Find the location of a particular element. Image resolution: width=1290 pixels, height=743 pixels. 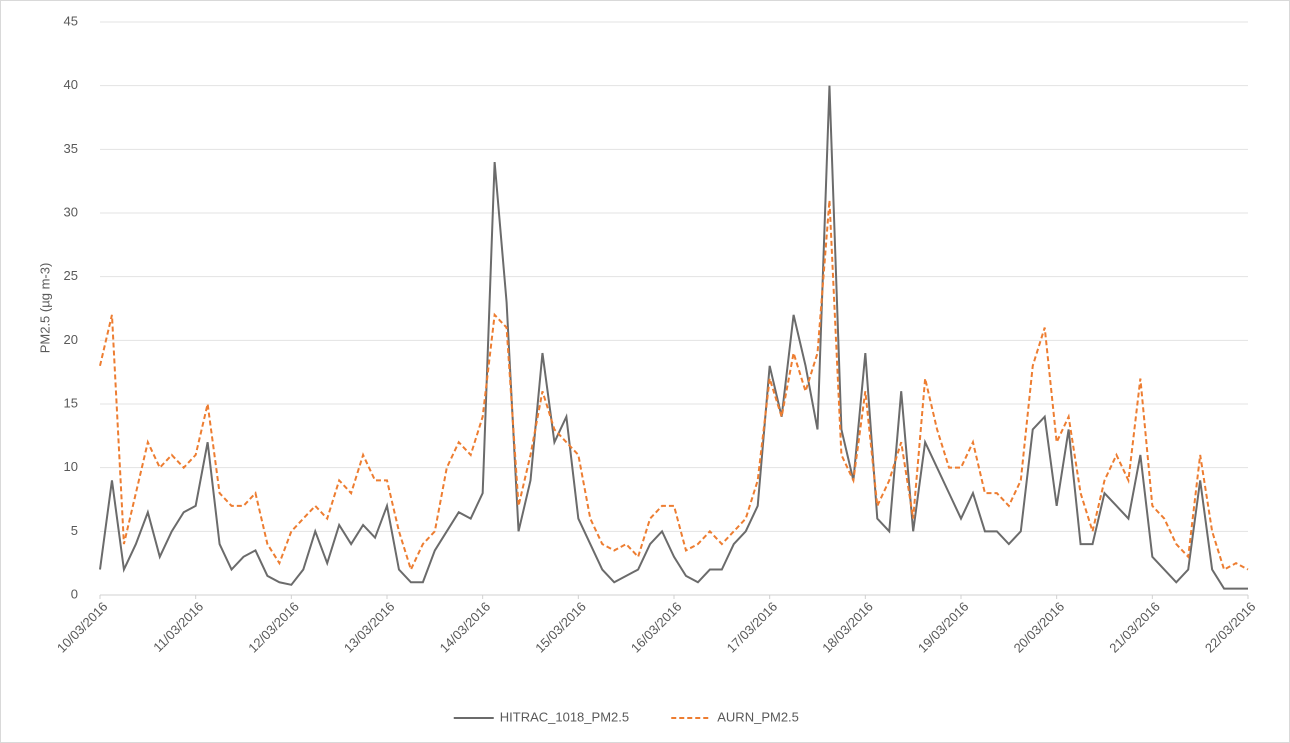

y-tick-label: 20 is located at coordinates (71, 339).